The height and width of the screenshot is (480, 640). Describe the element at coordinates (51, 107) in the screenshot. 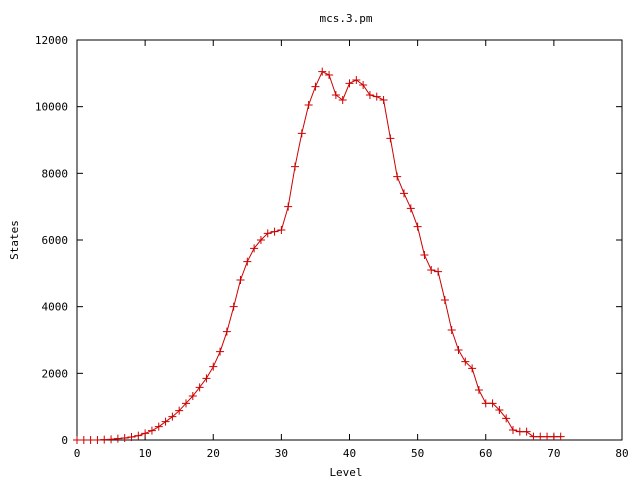

I see `y-tick-label: 10000` at that location.